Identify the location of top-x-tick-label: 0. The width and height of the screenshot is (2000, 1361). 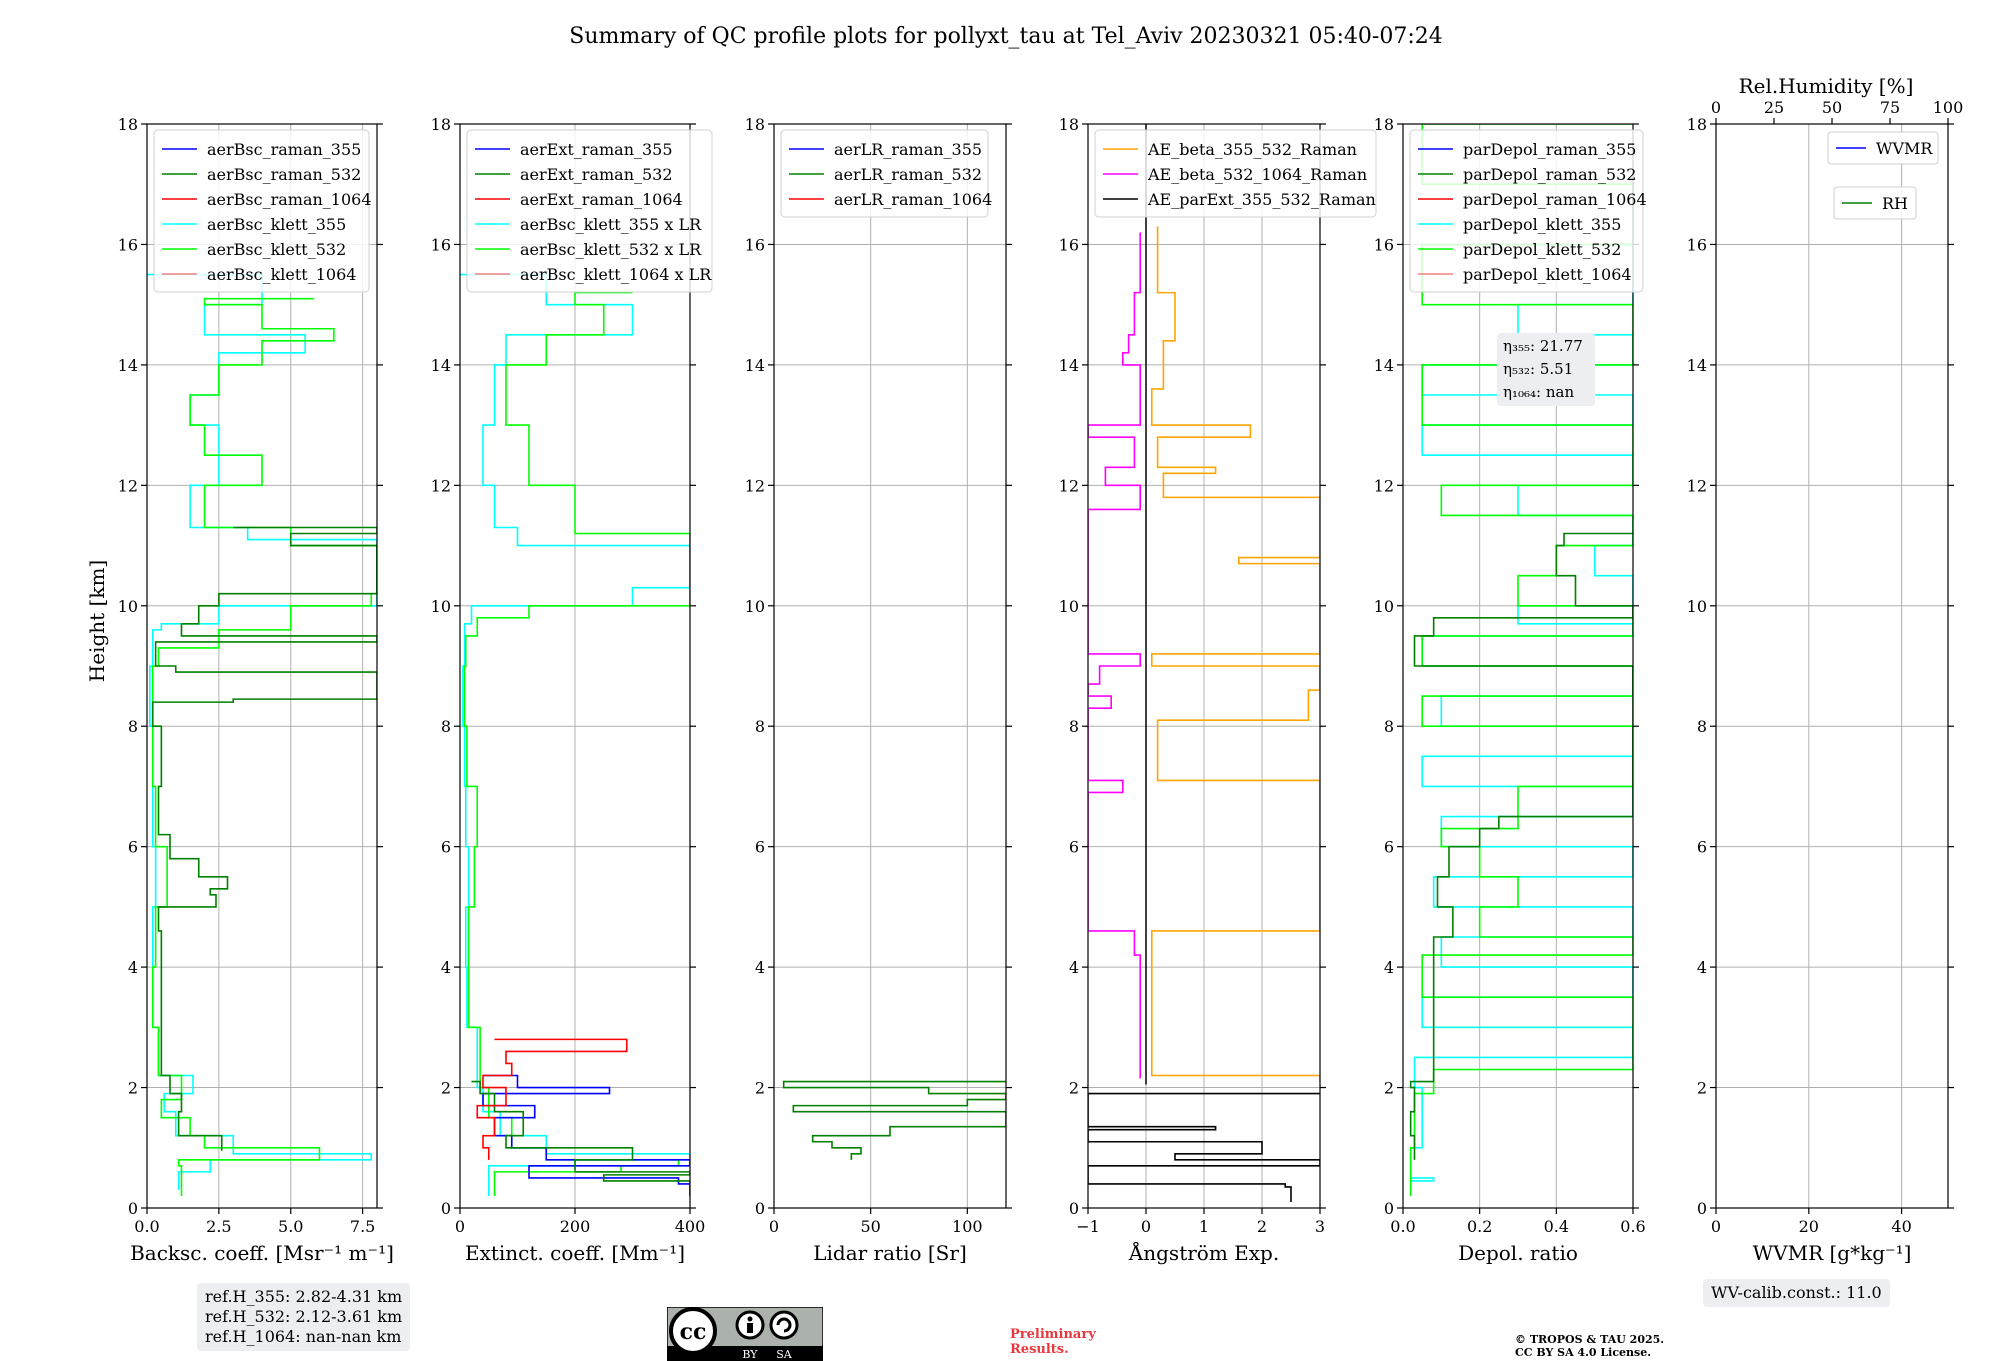
(1716, 107).